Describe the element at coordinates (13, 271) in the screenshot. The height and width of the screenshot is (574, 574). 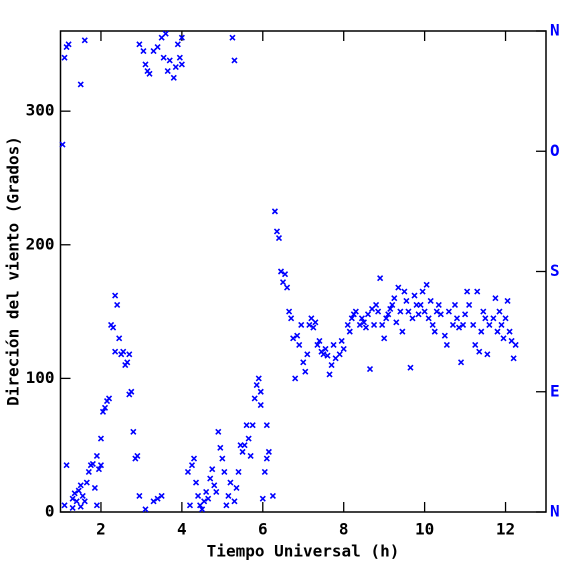
I see `y-axis-label: Direción del viento (Grados)` at that location.